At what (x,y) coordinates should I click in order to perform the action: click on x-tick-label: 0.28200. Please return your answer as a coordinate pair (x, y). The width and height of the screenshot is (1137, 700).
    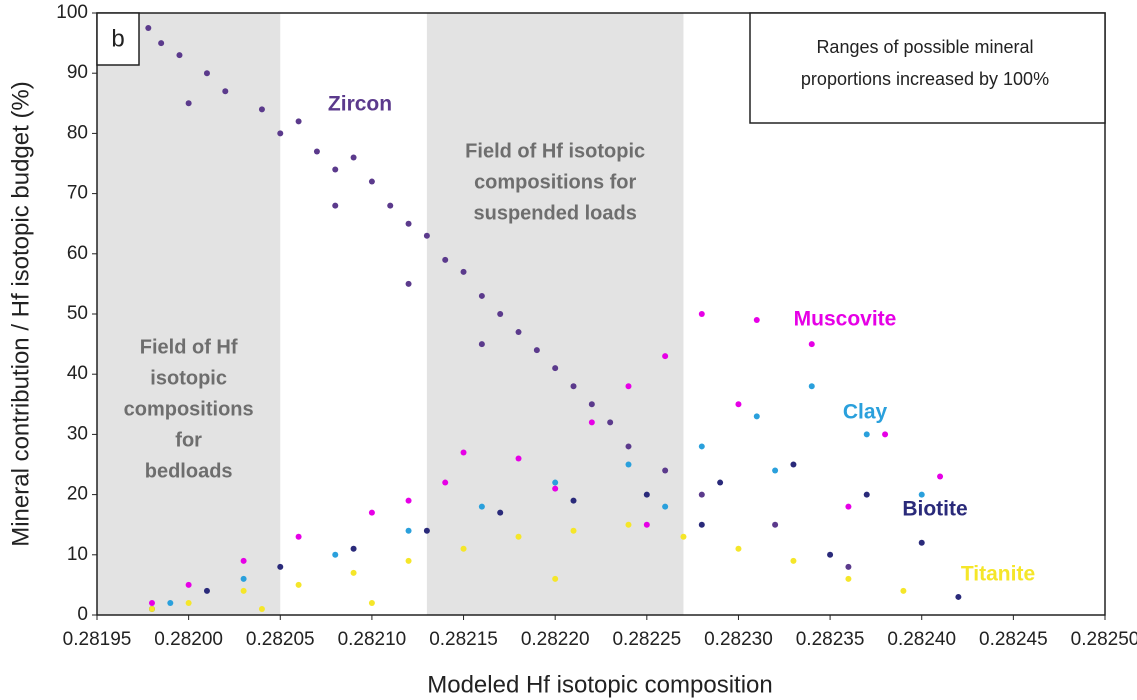
    Looking at the image, I should click on (188, 639).